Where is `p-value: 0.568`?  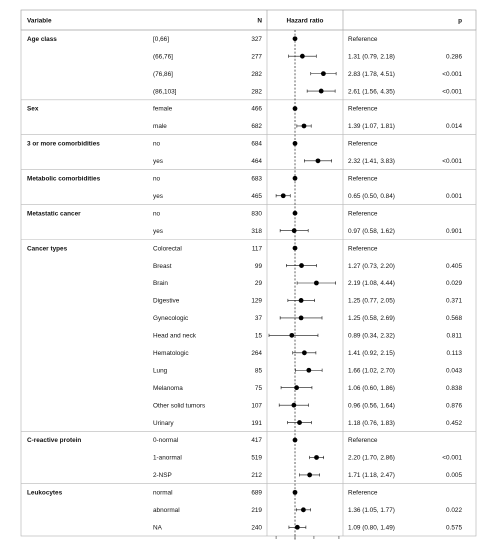 p-value: 0.568 is located at coordinates (454, 318).